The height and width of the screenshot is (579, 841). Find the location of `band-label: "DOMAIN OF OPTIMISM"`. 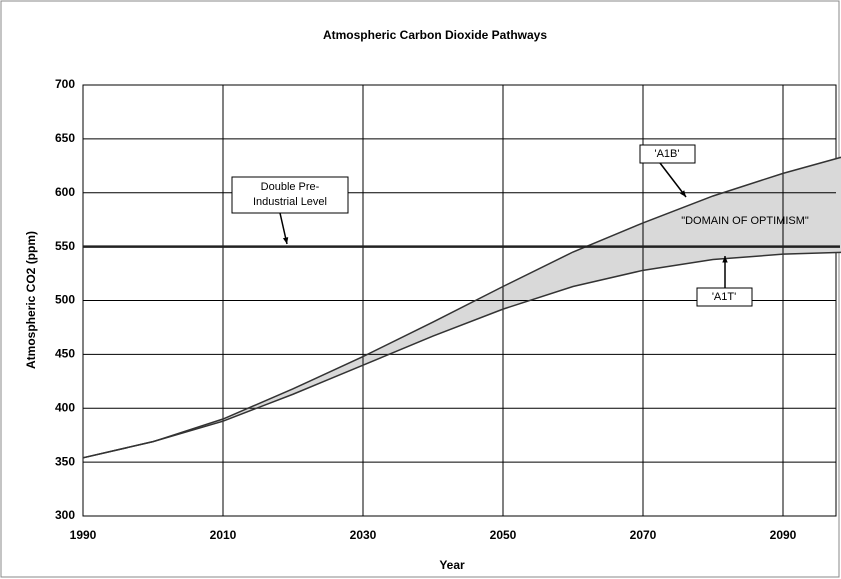

band-label: "DOMAIN OF OPTIMISM" is located at coordinates (745, 221).